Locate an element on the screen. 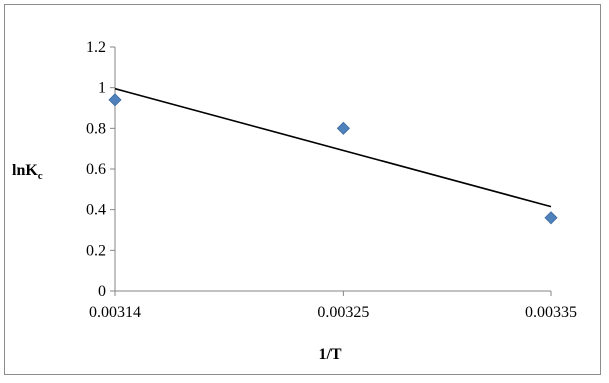 The image size is (609, 383). y-axis-ticks: 0 0.2 0.4 0.6 0.8 1 1.2 is located at coordinates (100, 169).